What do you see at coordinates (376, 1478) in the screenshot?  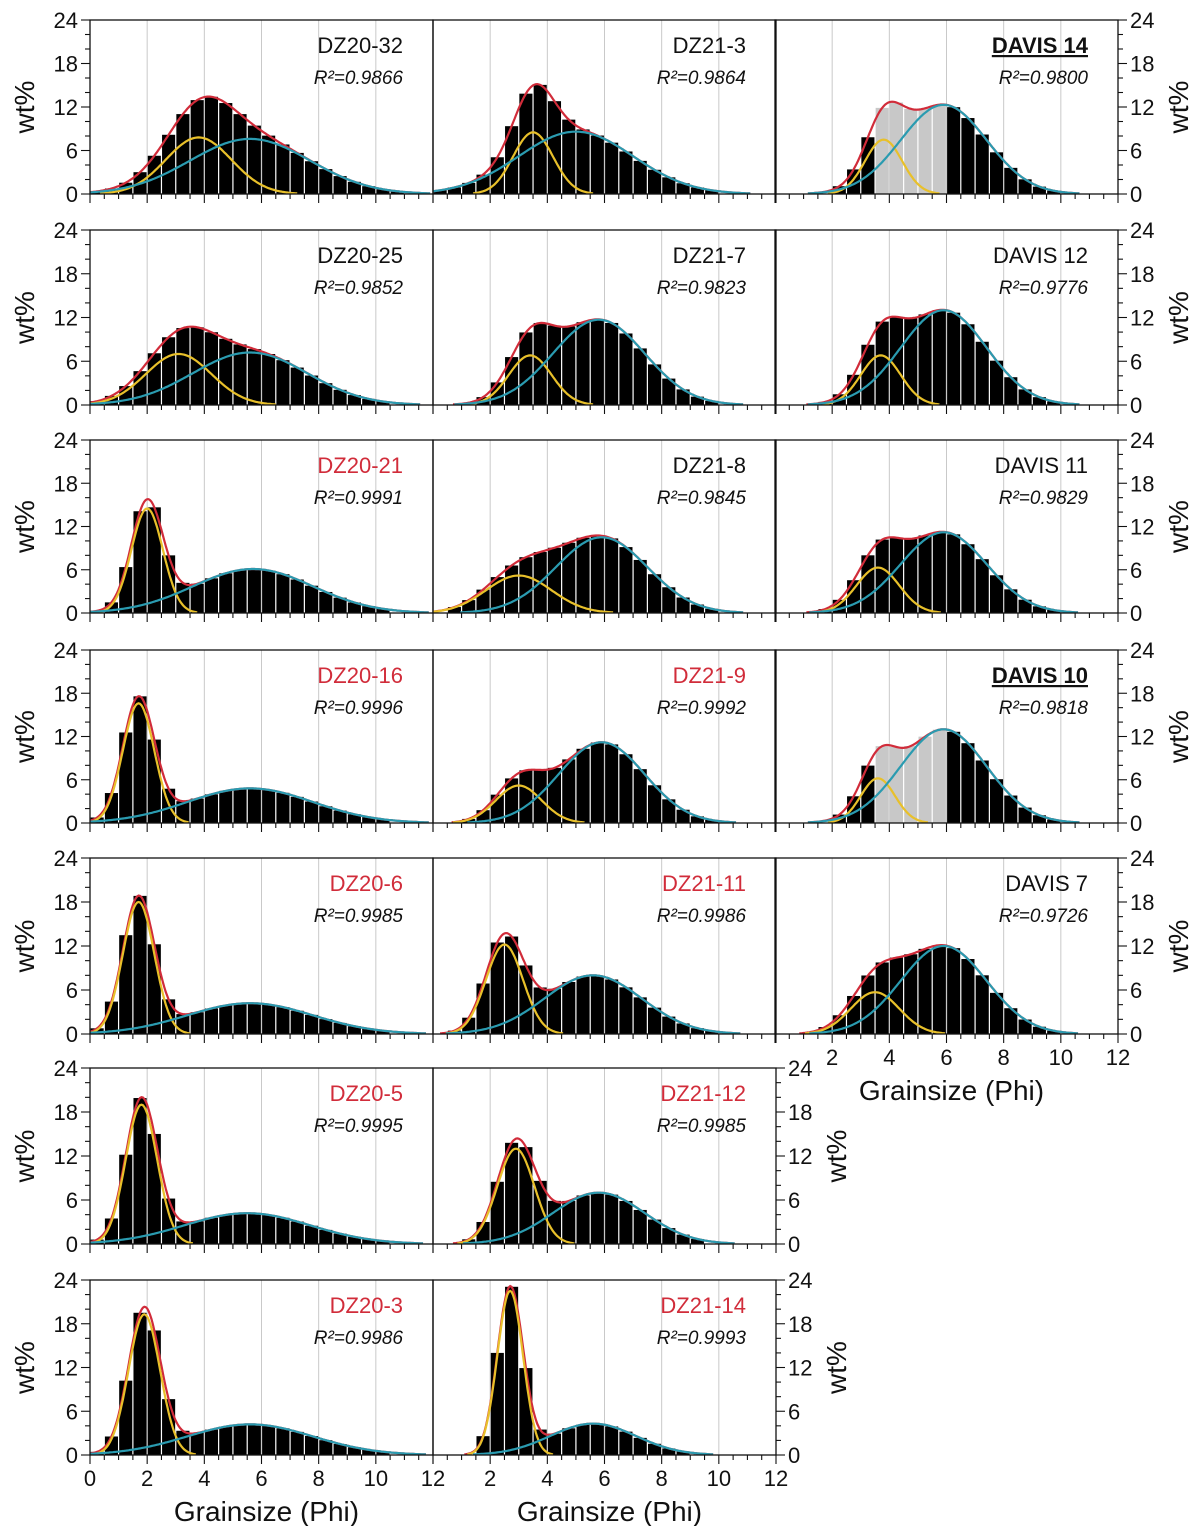 I see `x-tick-label: 10` at bounding box center [376, 1478].